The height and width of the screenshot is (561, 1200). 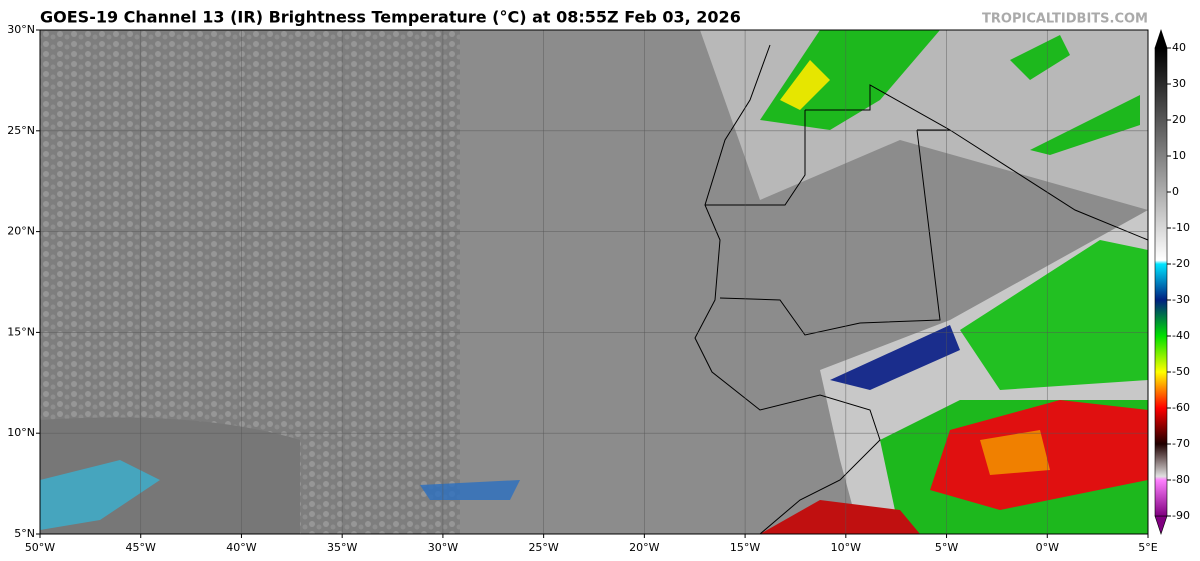 I want to click on source-credit: TROPICALTIDBITS.COM, so click(x=1065, y=19).